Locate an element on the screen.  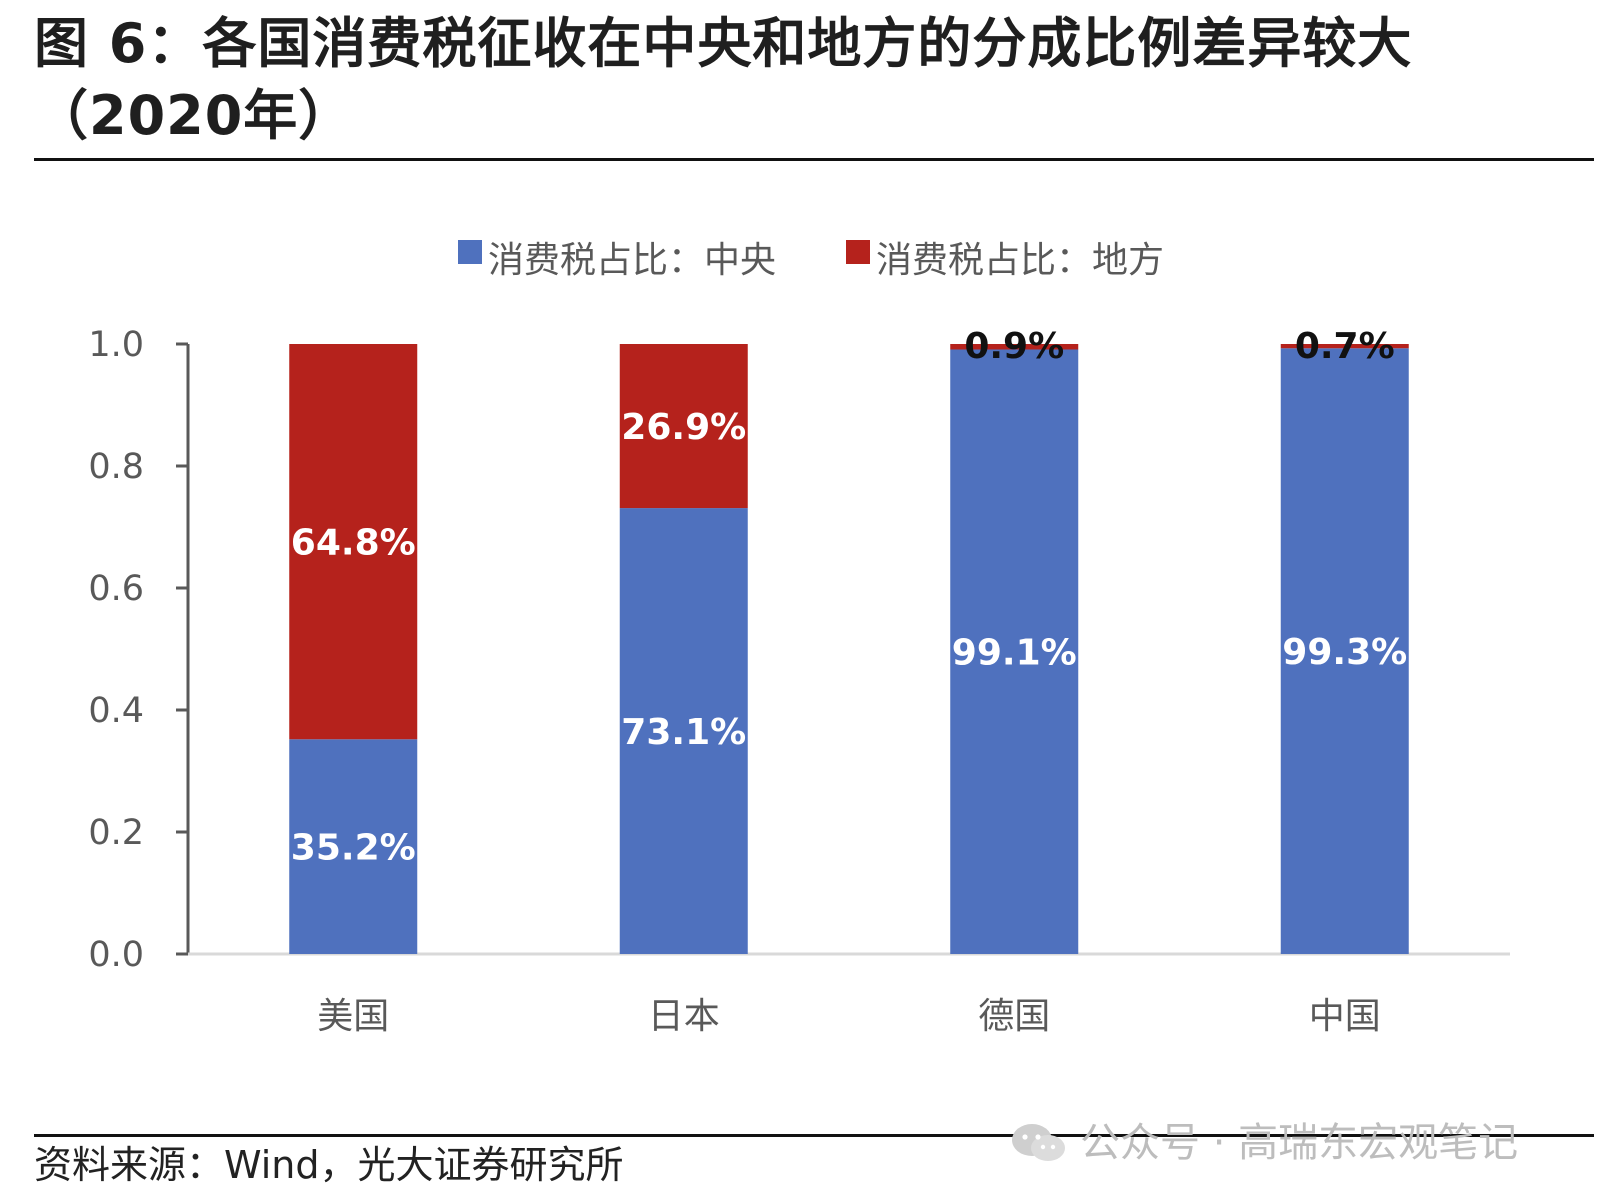
data-label-local: 0.9% is located at coordinates (1014, 346).